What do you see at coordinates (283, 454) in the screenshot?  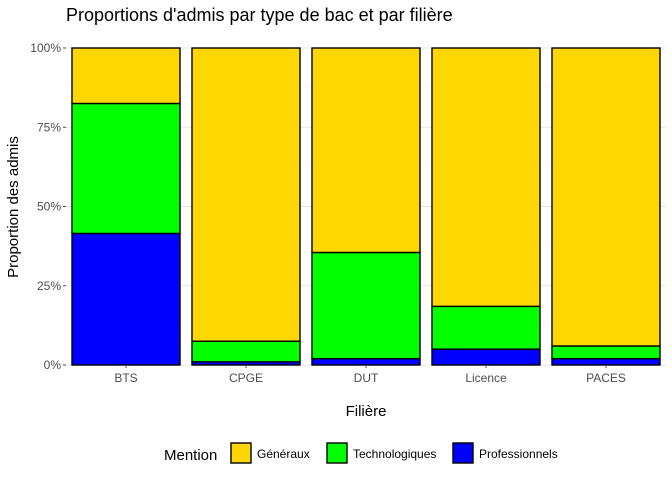 I see `legend-label: Généraux` at bounding box center [283, 454].